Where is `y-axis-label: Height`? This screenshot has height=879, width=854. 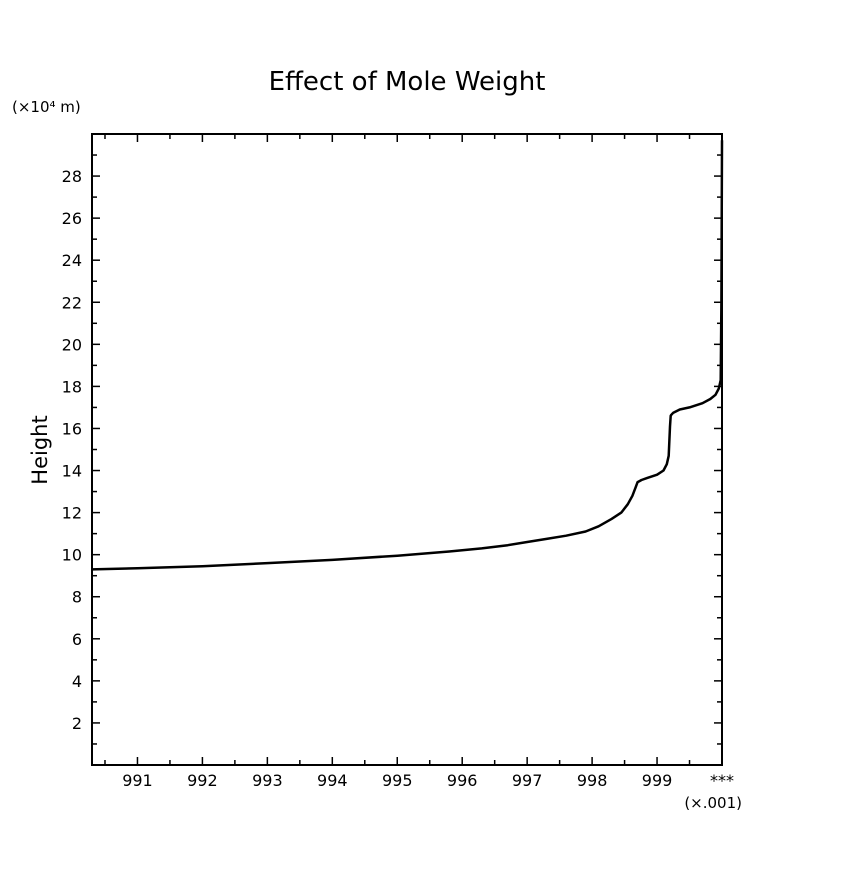
y-axis-label: Height is located at coordinates (40, 449).